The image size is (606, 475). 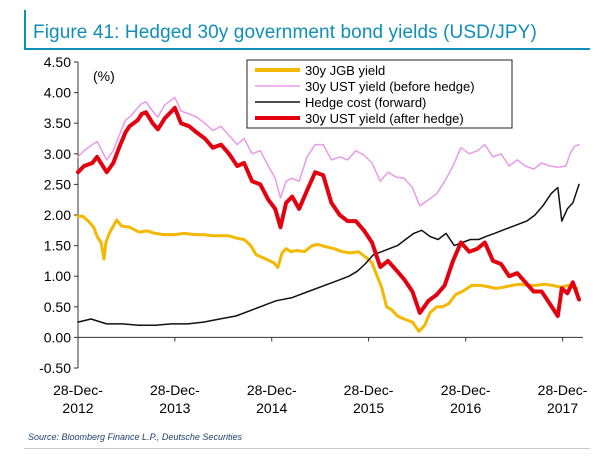 What do you see at coordinates (57, 246) in the screenshot?
I see `y-tick-label: 1.50` at bounding box center [57, 246].